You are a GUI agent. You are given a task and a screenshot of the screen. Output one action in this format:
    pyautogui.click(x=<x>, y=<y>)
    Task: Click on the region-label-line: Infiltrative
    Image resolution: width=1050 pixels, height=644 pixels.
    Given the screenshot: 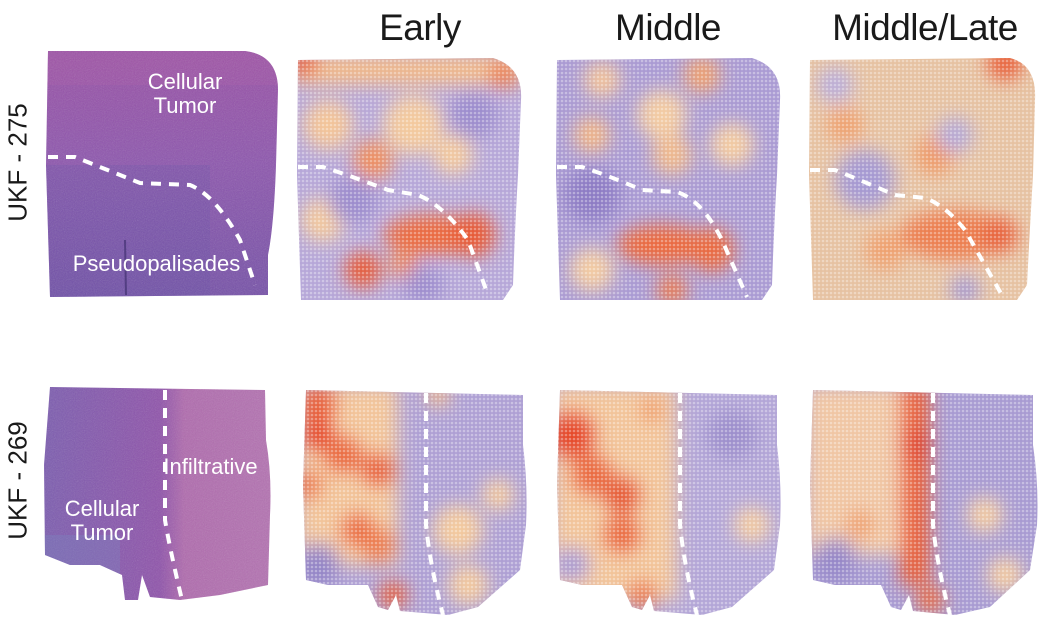 What is the action you would take?
    pyautogui.click(x=210, y=466)
    